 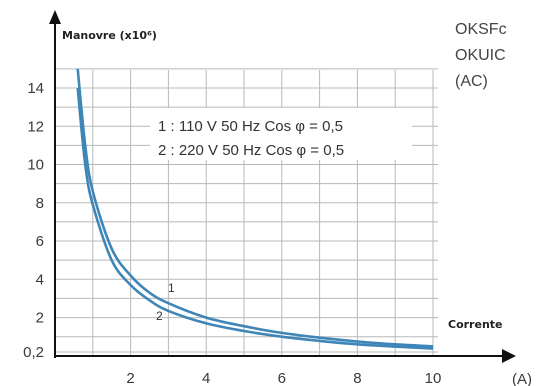 What do you see at coordinates (40, 279) in the screenshot?
I see `y-tick-label: 4` at bounding box center [40, 279].